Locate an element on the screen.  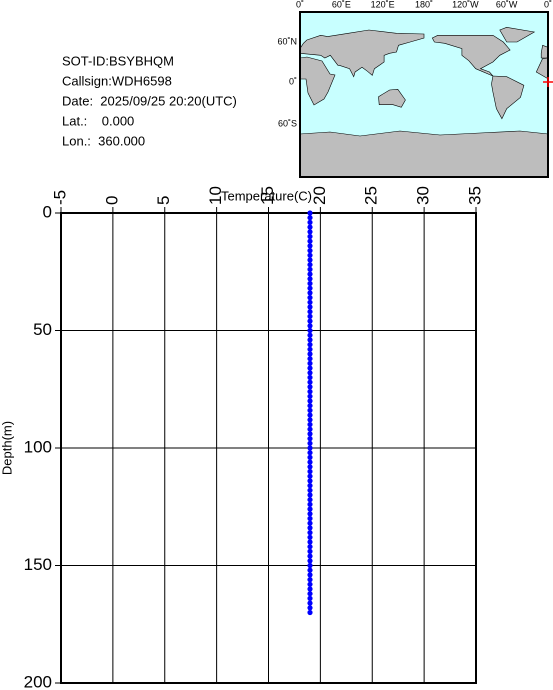
y-tick-label: 150 is located at coordinates (38, 564).